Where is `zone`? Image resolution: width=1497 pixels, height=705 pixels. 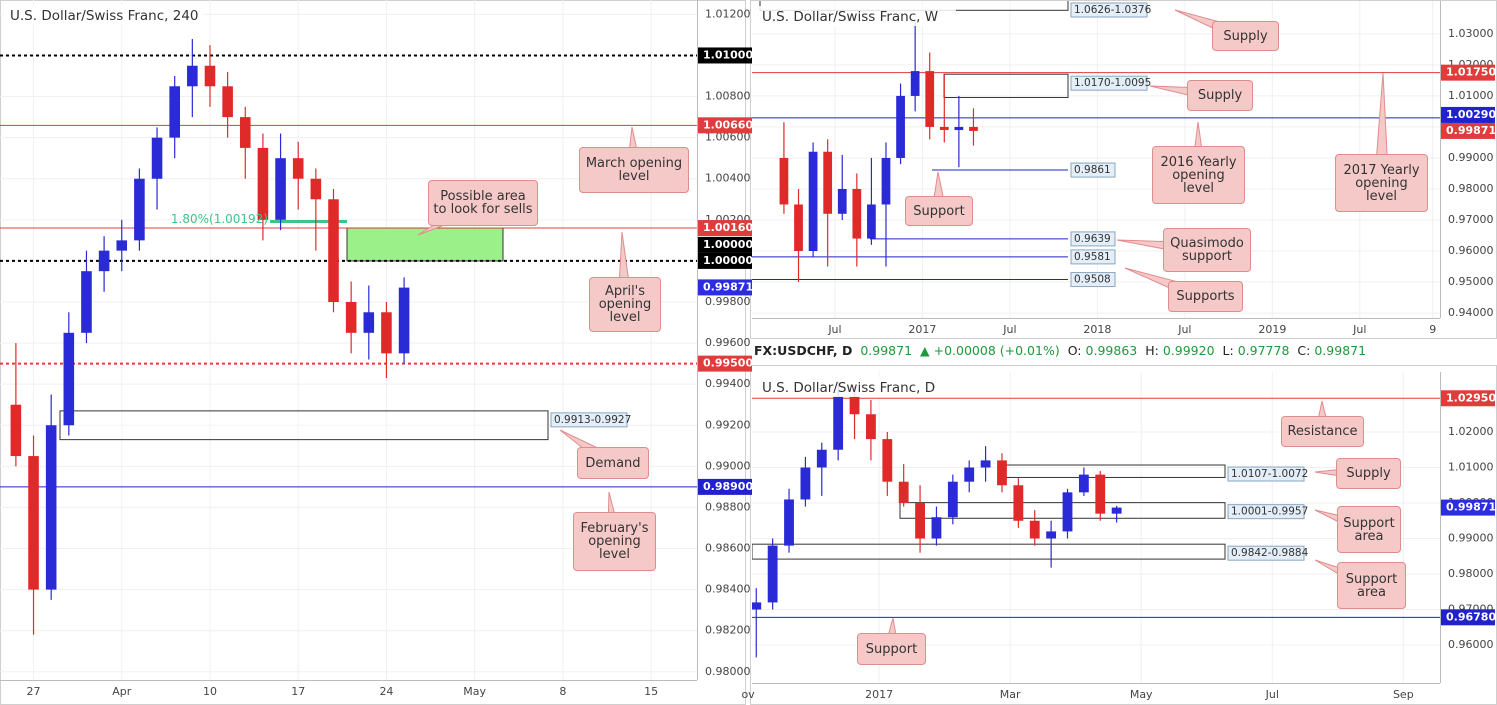
zone is located at coordinates (1006, 85).